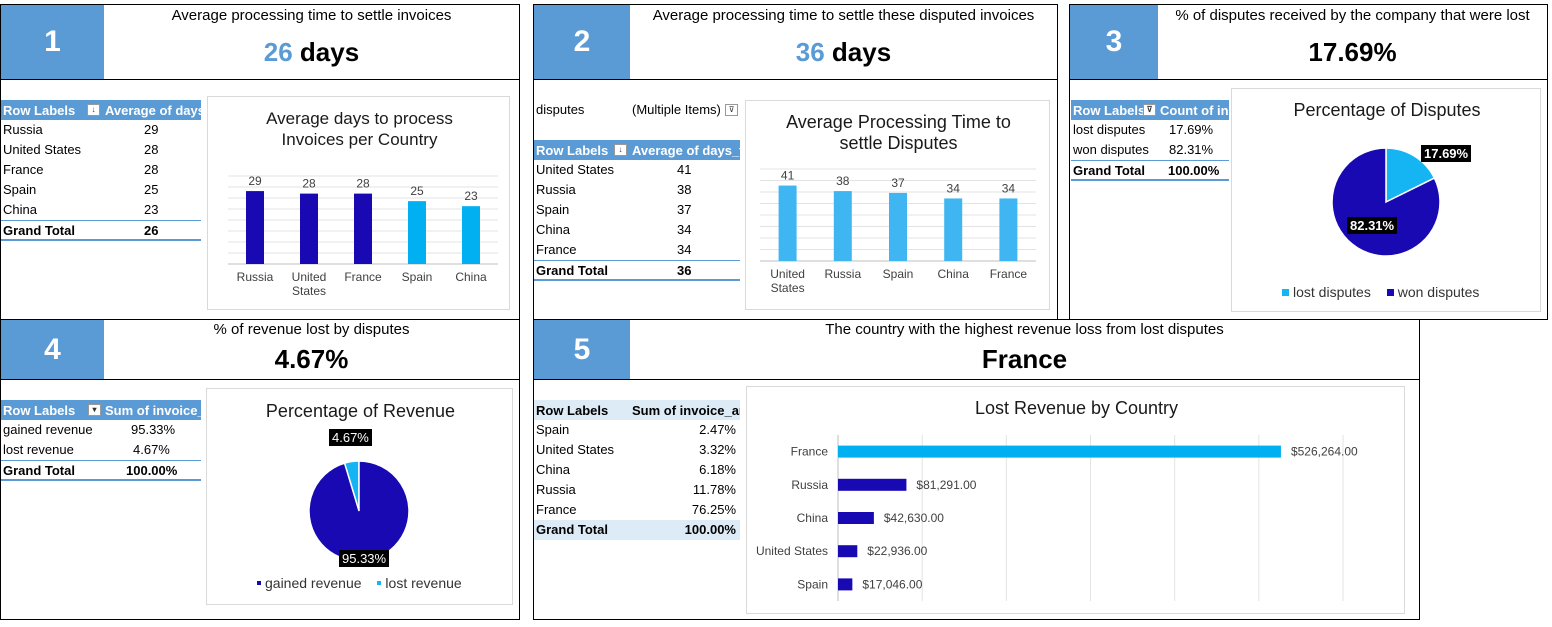 The image size is (1552, 627). I want to click on data-label-lost: 4.67%, so click(350, 437).